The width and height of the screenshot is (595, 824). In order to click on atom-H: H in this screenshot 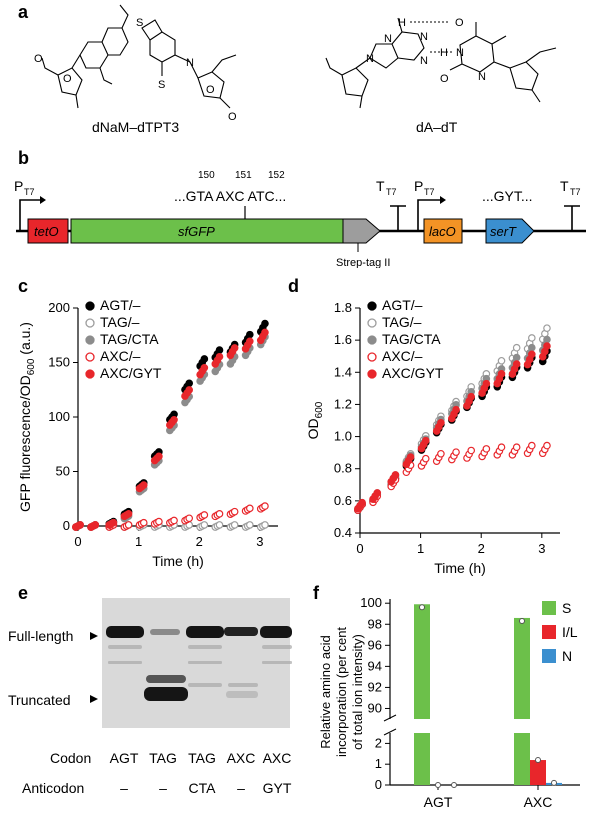, I will do `click(402, 23)`.